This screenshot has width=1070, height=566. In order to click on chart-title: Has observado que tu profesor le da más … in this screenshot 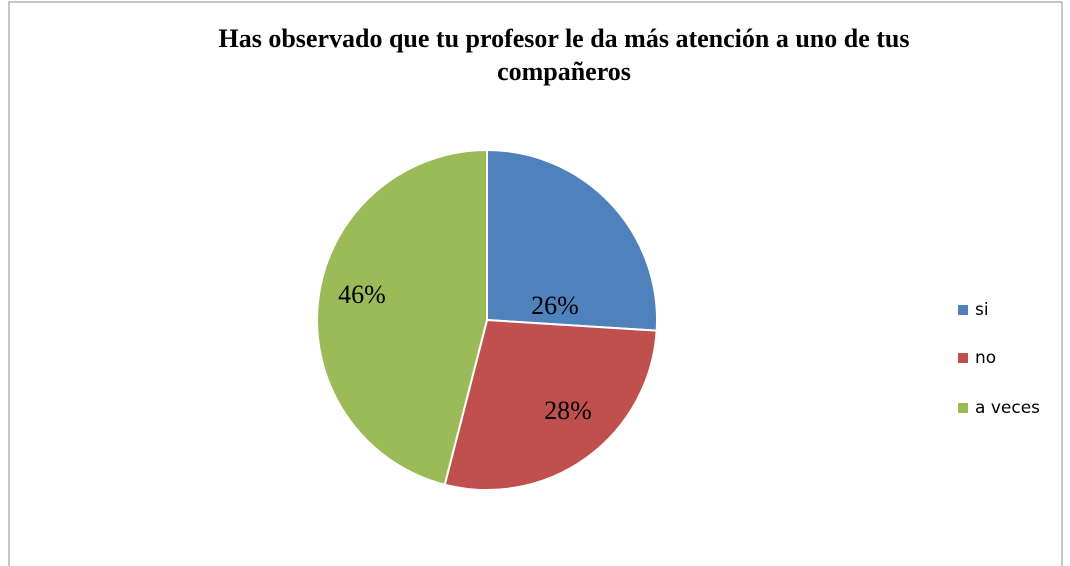, I will do `click(564, 55)`.